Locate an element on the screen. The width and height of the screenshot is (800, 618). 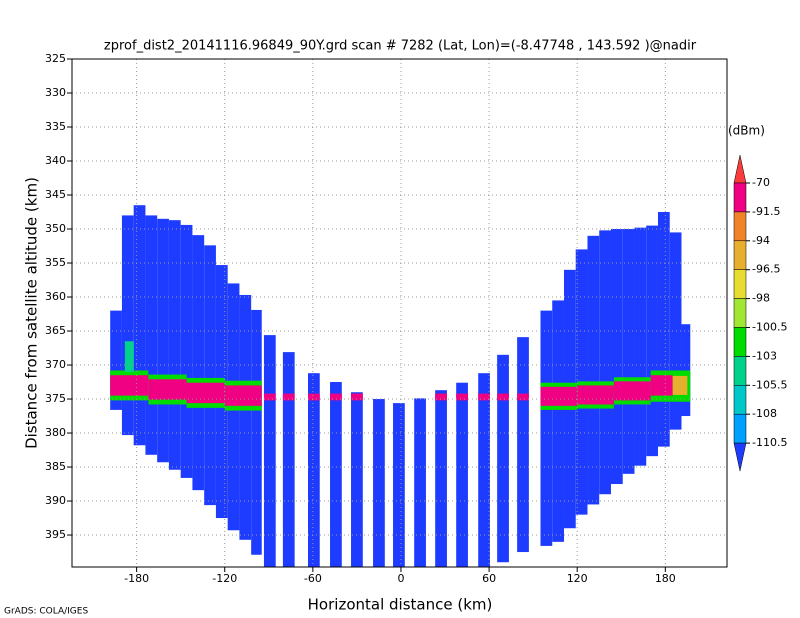
colorbar-tick-label: -110.5 is located at coordinates (769, 442).